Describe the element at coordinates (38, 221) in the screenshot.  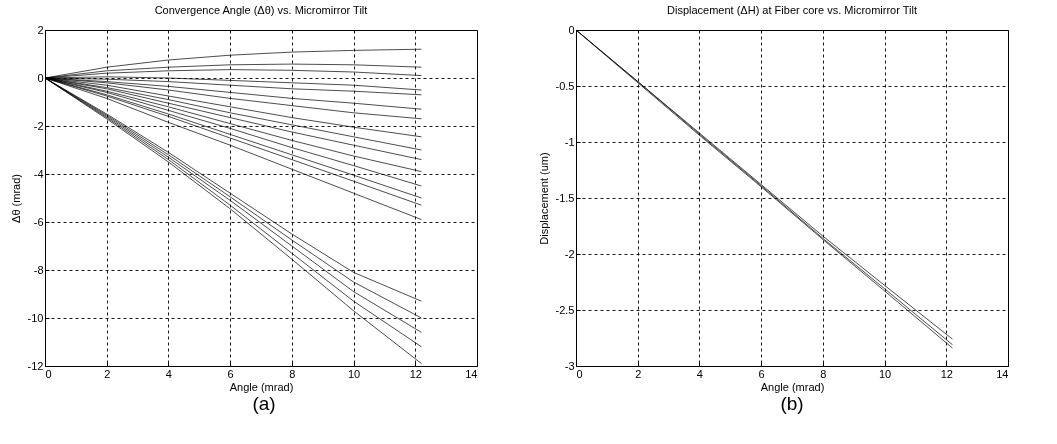
I see `y-tick-label: -6` at that location.